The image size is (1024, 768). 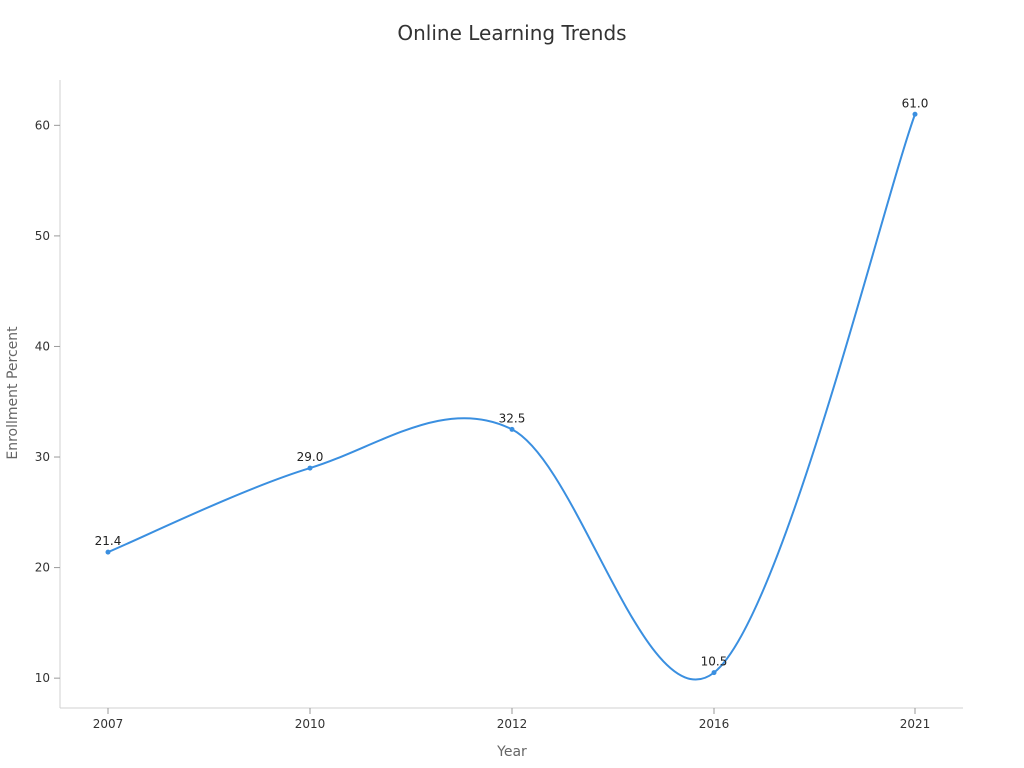 What do you see at coordinates (42, 236) in the screenshot?
I see `y-tick-label-4: 50` at bounding box center [42, 236].